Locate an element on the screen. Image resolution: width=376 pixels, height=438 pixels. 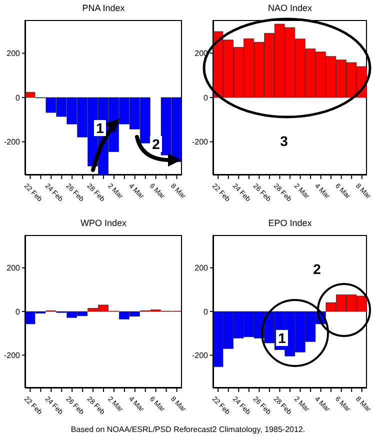
annotation: 3 is located at coordinates (284, 141).